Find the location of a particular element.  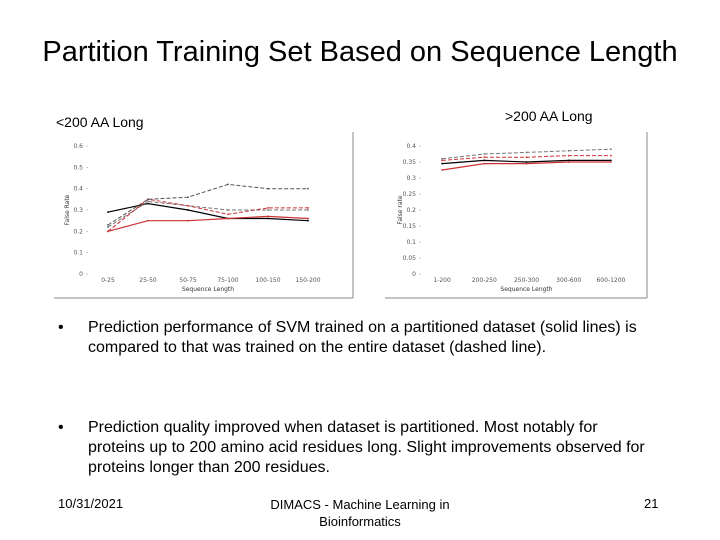

x-tick-label: 1-200 is located at coordinates (442, 280).